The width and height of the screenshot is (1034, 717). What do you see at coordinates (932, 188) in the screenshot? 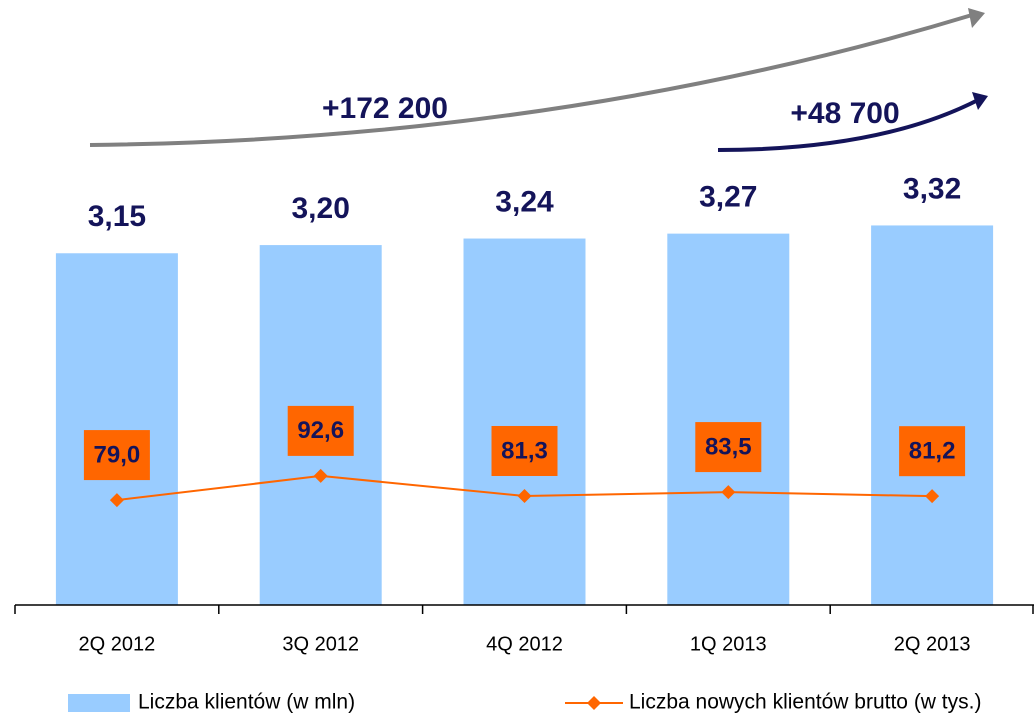
I see `data-label: 3,32` at bounding box center [932, 188].